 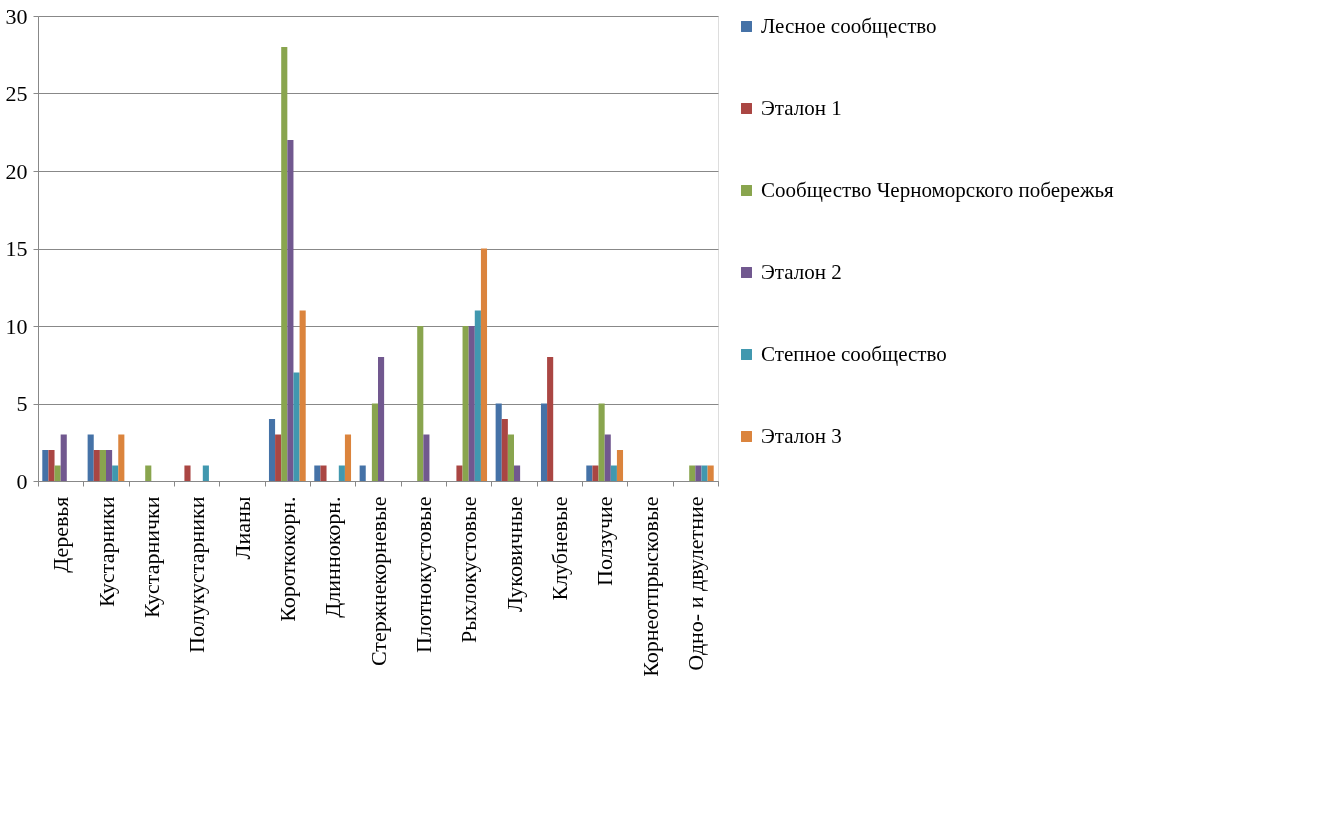 What do you see at coordinates (650, 586) in the screenshot?
I see `x-tick-label: Корнеотпрысковые` at bounding box center [650, 586].